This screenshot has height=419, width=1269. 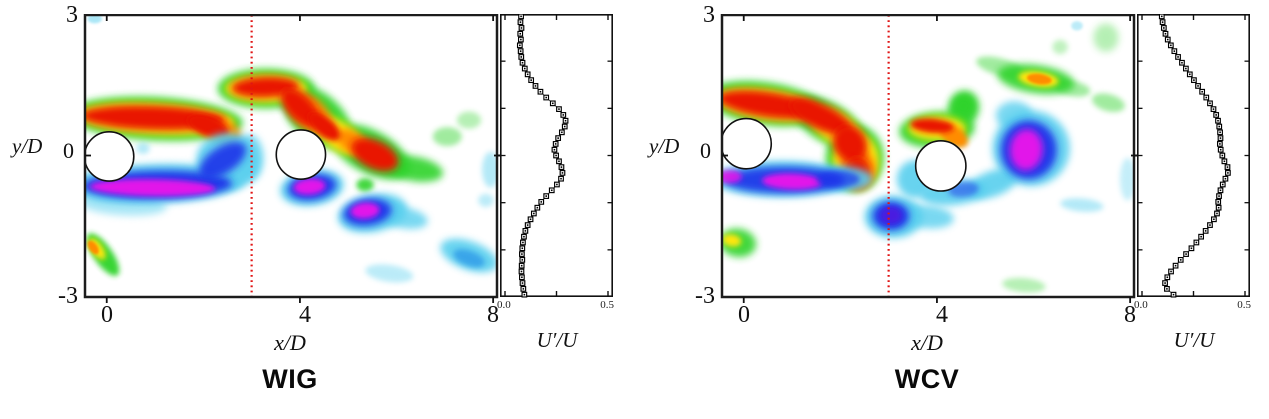 What do you see at coordinates (1141, 305) in the screenshot?
I see `wcv-profile-tick-0: 0.0` at bounding box center [1141, 305].